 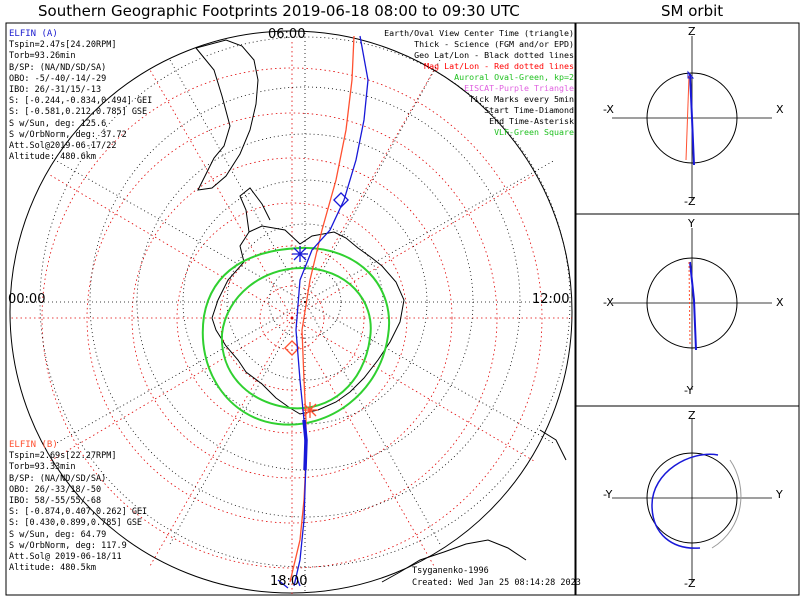 I want to click on info-line: Tspin=2.69s[22.27RPM], so click(x=63, y=456).